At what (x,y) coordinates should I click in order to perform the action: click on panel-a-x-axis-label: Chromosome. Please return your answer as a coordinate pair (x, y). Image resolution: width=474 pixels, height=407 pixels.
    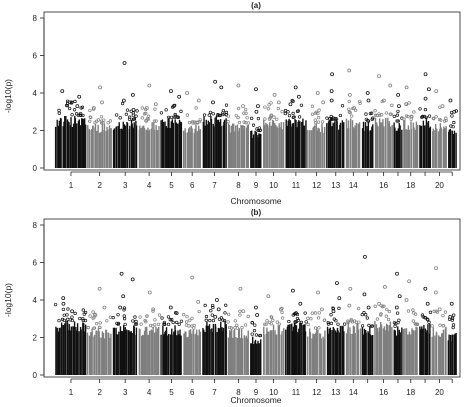
    Looking at the image, I should click on (255, 201).